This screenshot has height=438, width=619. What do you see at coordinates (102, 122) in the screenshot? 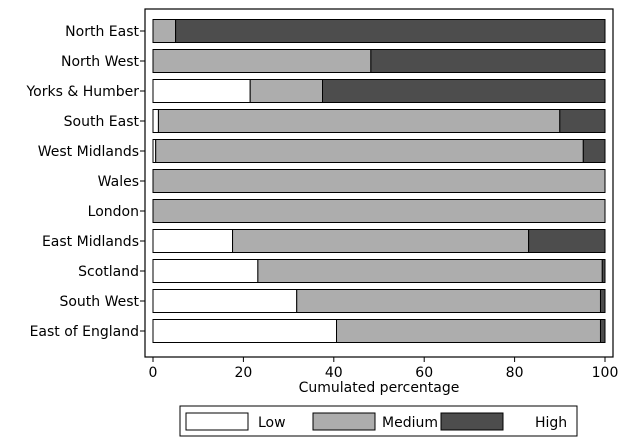
I see `category-label: South East` at bounding box center [102, 122].